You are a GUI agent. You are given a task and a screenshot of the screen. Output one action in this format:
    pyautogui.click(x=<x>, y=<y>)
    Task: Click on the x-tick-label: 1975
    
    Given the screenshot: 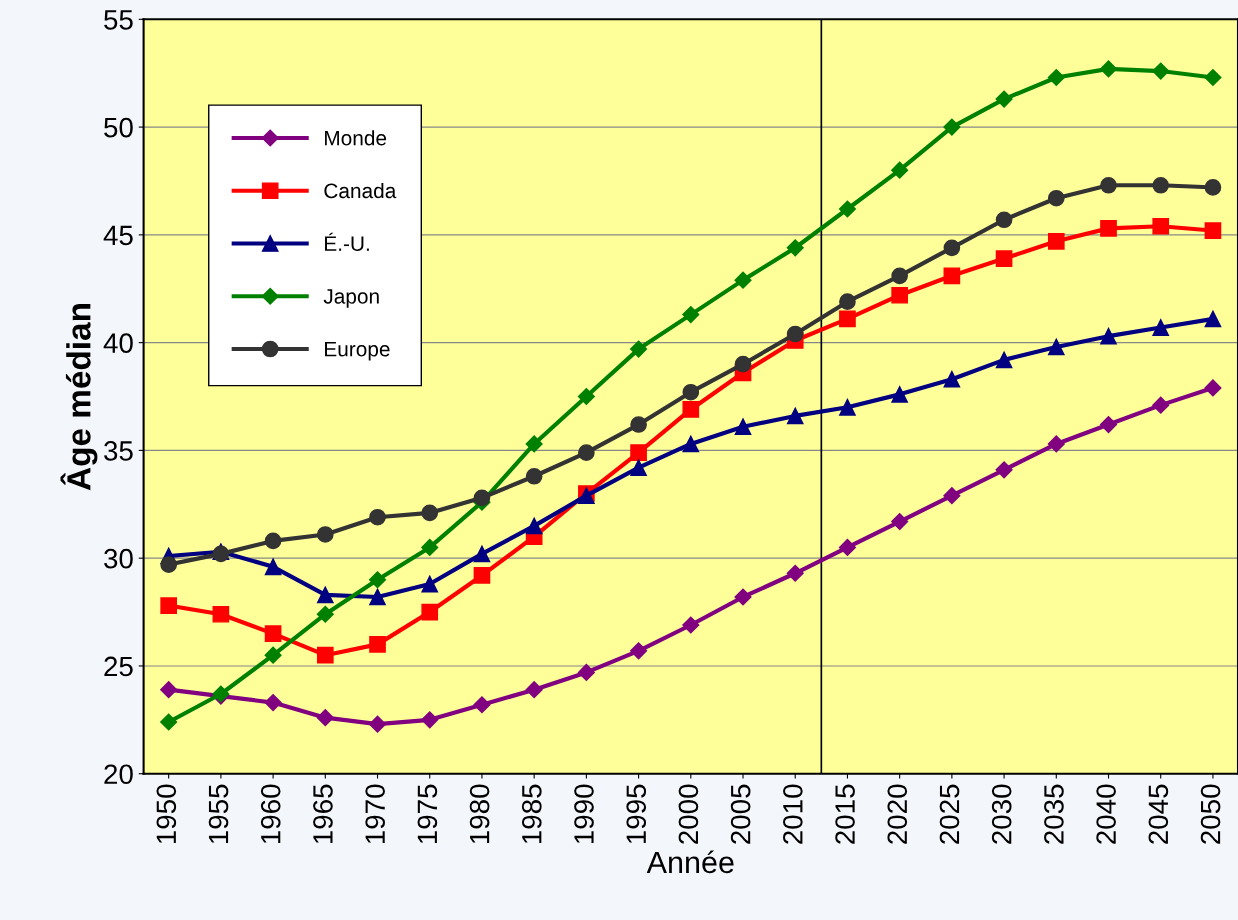 What is the action you would take?
    pyautogui.click(x=427, y=814)
    